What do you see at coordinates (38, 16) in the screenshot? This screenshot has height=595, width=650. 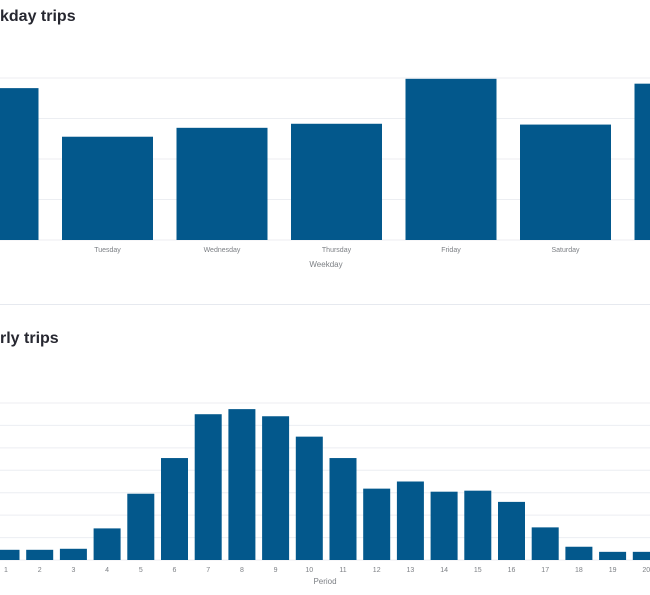 I see `weekday-chart-title: kday trips` at bounding box center [38, 16].